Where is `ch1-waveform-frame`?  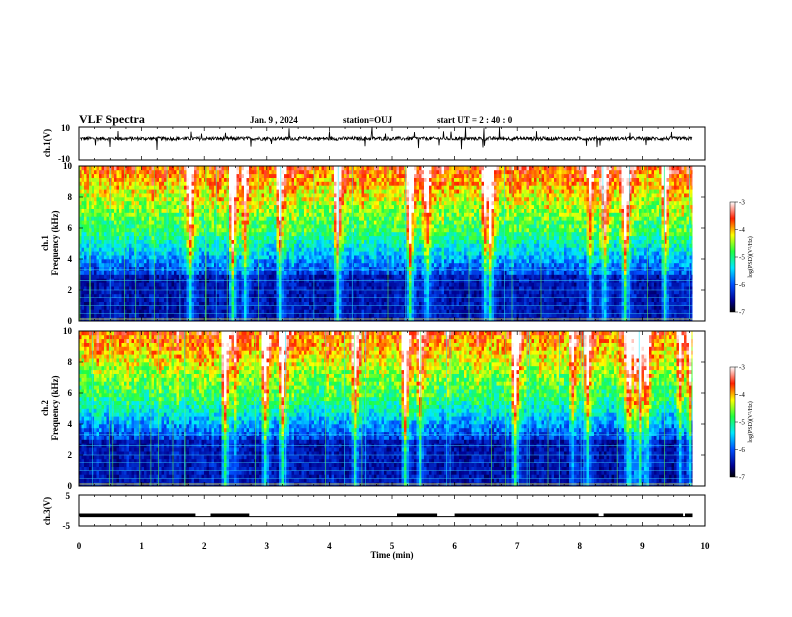 ch1-waveform-frame is located at coordinates (392, 143).